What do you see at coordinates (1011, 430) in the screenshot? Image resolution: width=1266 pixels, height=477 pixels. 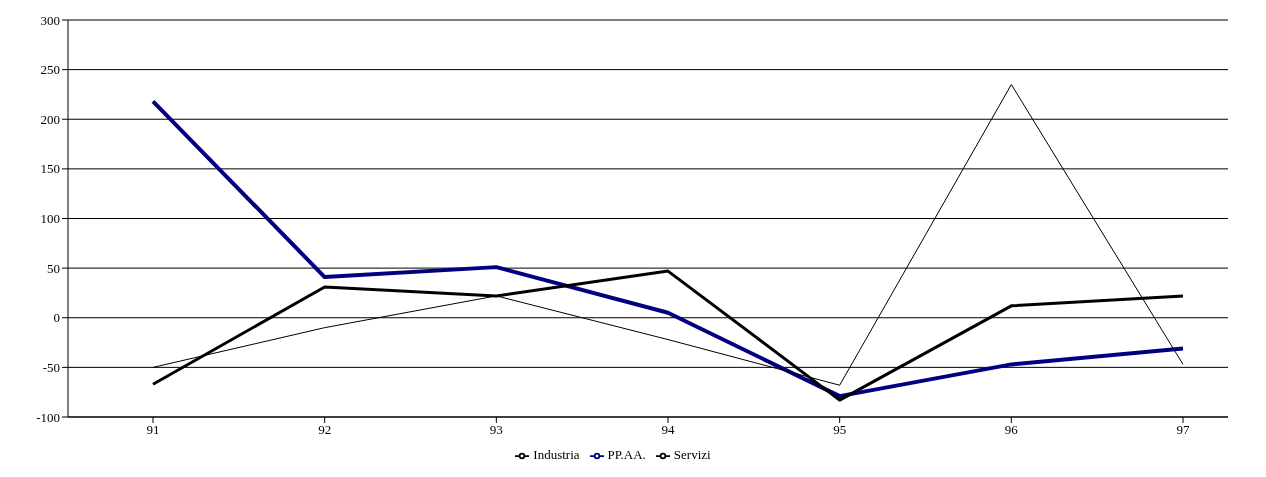 I see `x-tick-label: 96` at bounding box center [1011, 430].